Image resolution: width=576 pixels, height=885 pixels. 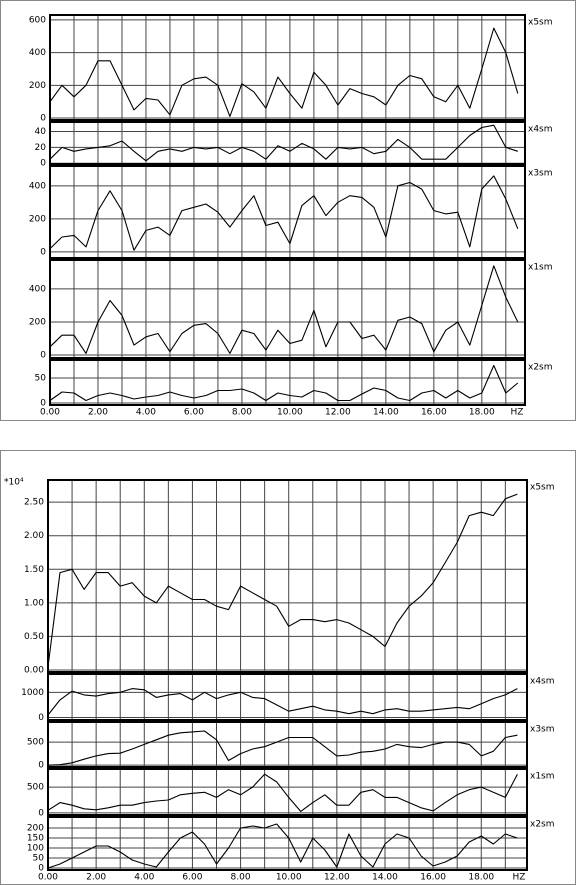 I want to click on y-tick-label: 100, so click(x=35, y=849).